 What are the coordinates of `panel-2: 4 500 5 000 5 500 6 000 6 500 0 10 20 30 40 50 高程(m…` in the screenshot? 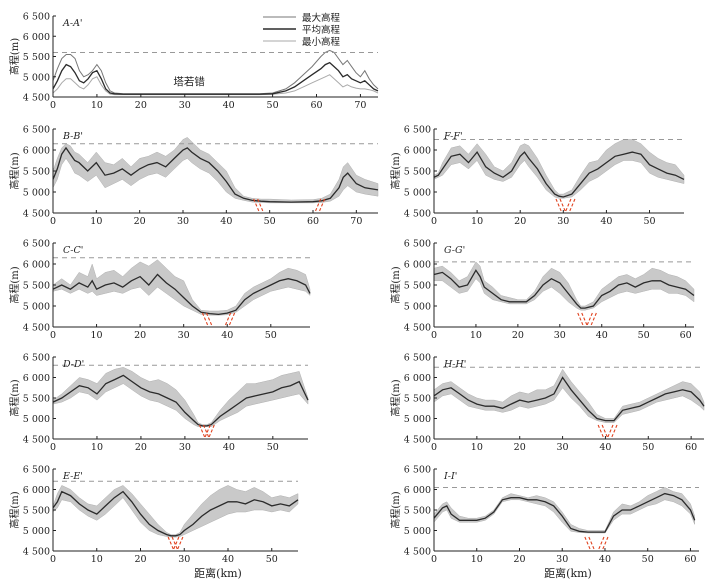 It's located at (537, 176).